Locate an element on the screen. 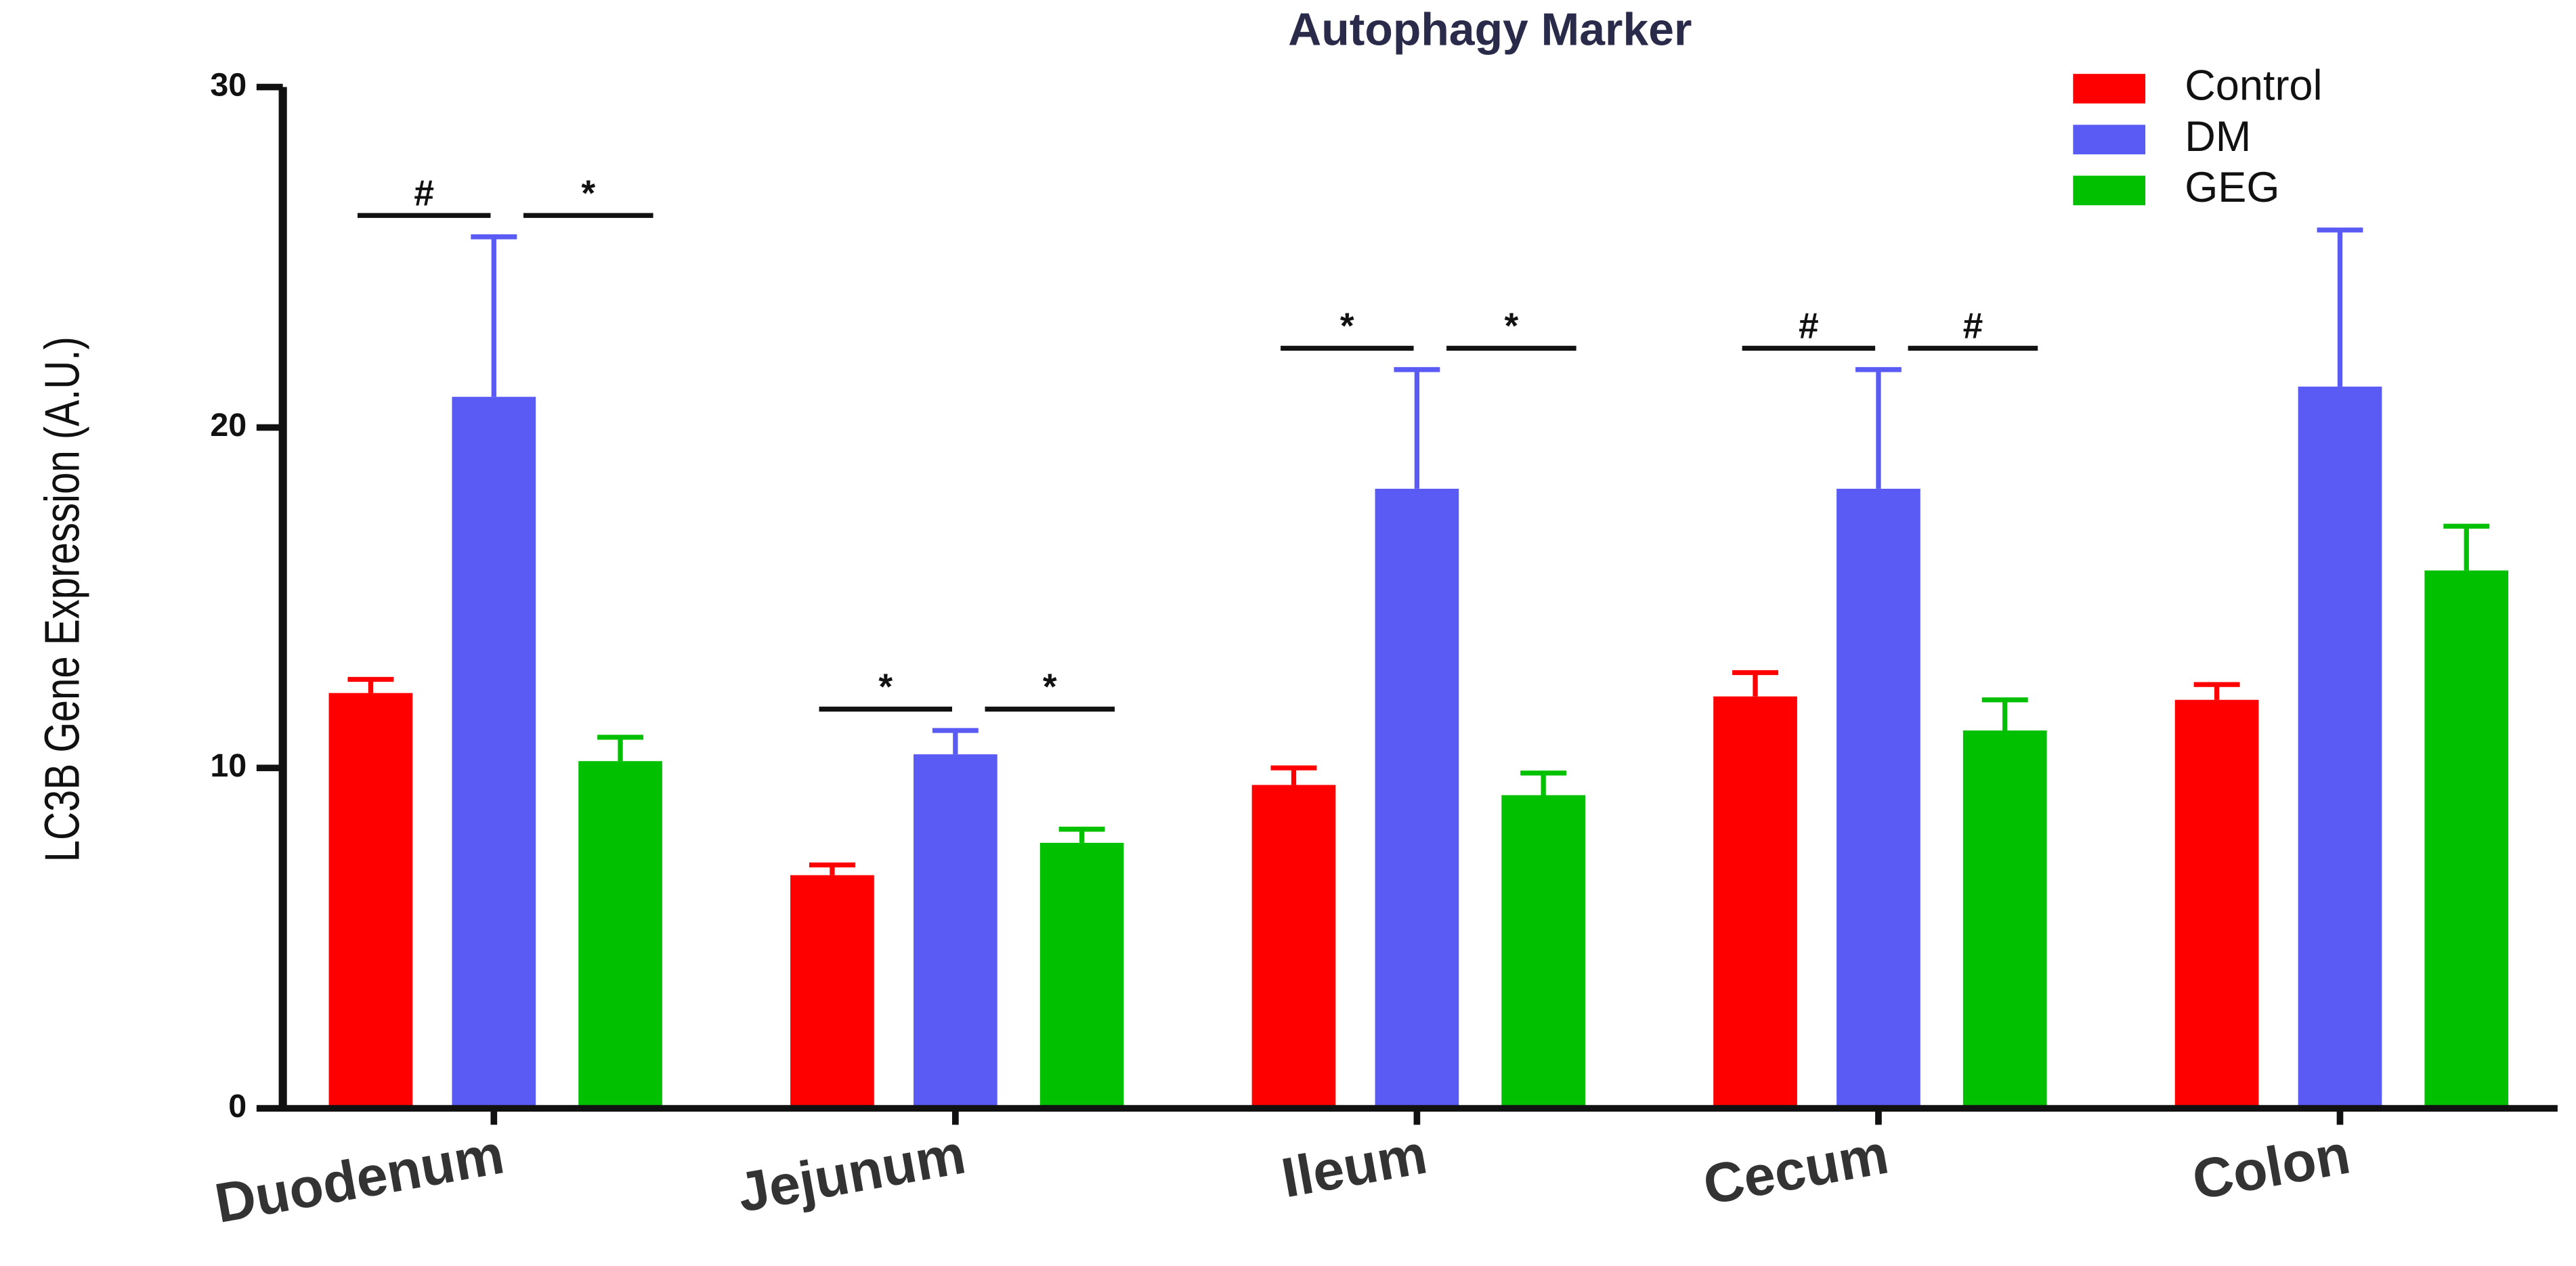  x-tick-label: Cecum is located at coordinates (1796, 1169).